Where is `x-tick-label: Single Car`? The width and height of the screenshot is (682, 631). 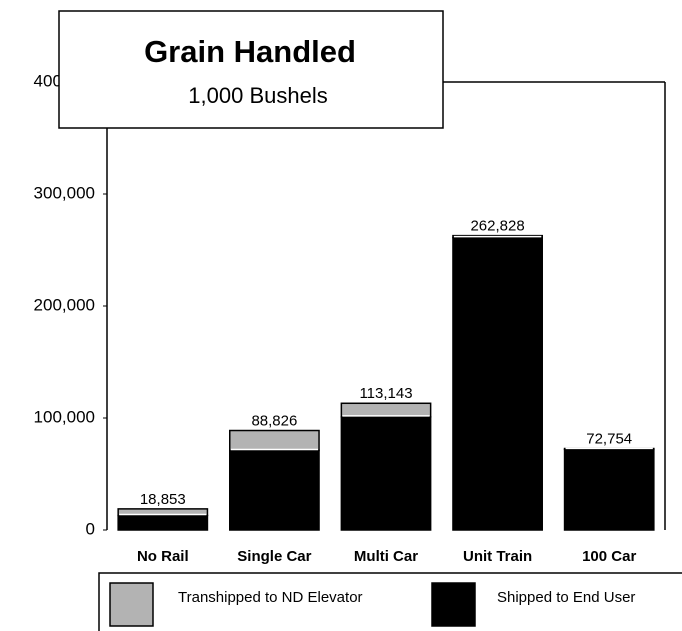
x-tick-label: Single Car is located at coordinates (274, 556).